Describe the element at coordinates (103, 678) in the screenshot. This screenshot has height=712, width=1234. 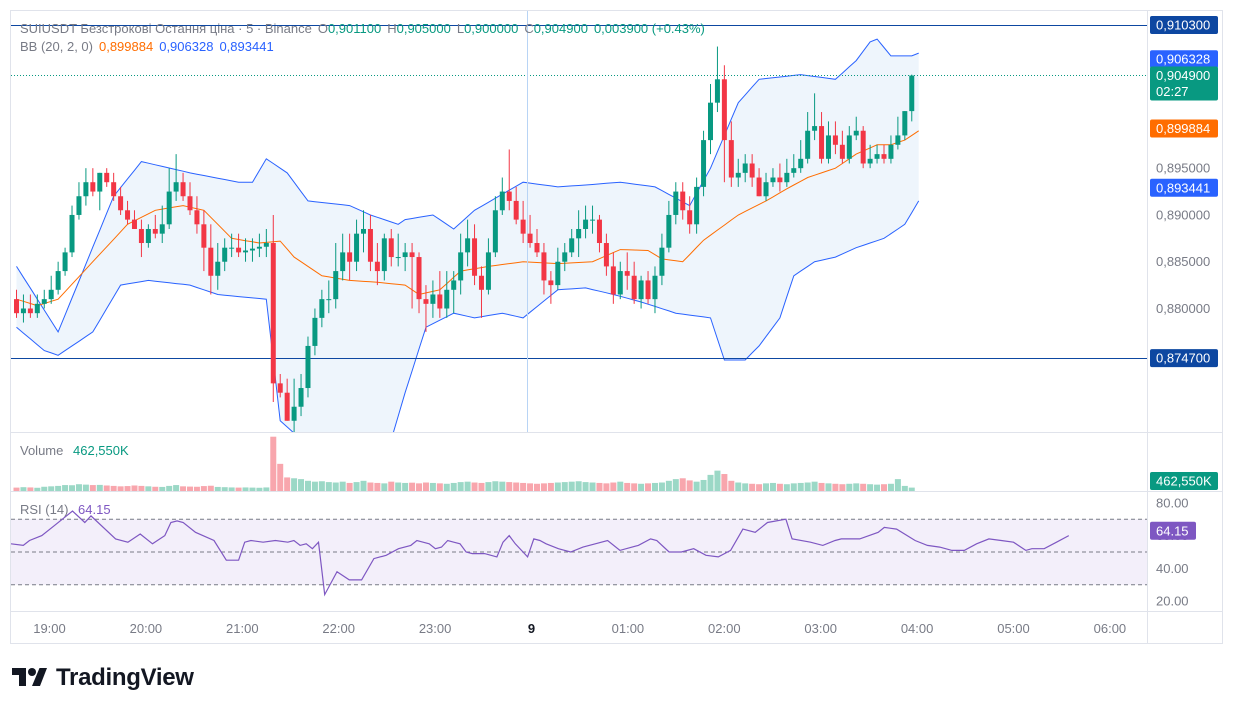
I see `tradingview-brand: TradingView` at that location.